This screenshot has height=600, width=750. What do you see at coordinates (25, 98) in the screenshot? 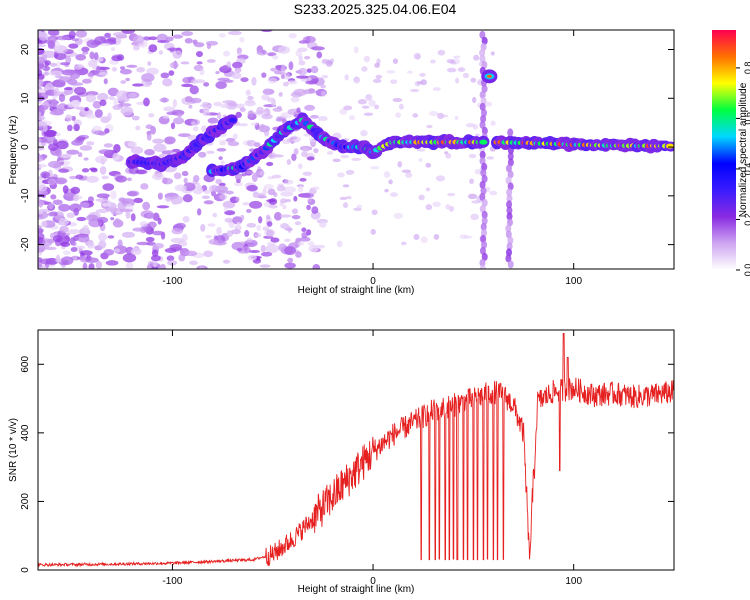
I see `ytick-label: 10` at bounding box center [25, 98].